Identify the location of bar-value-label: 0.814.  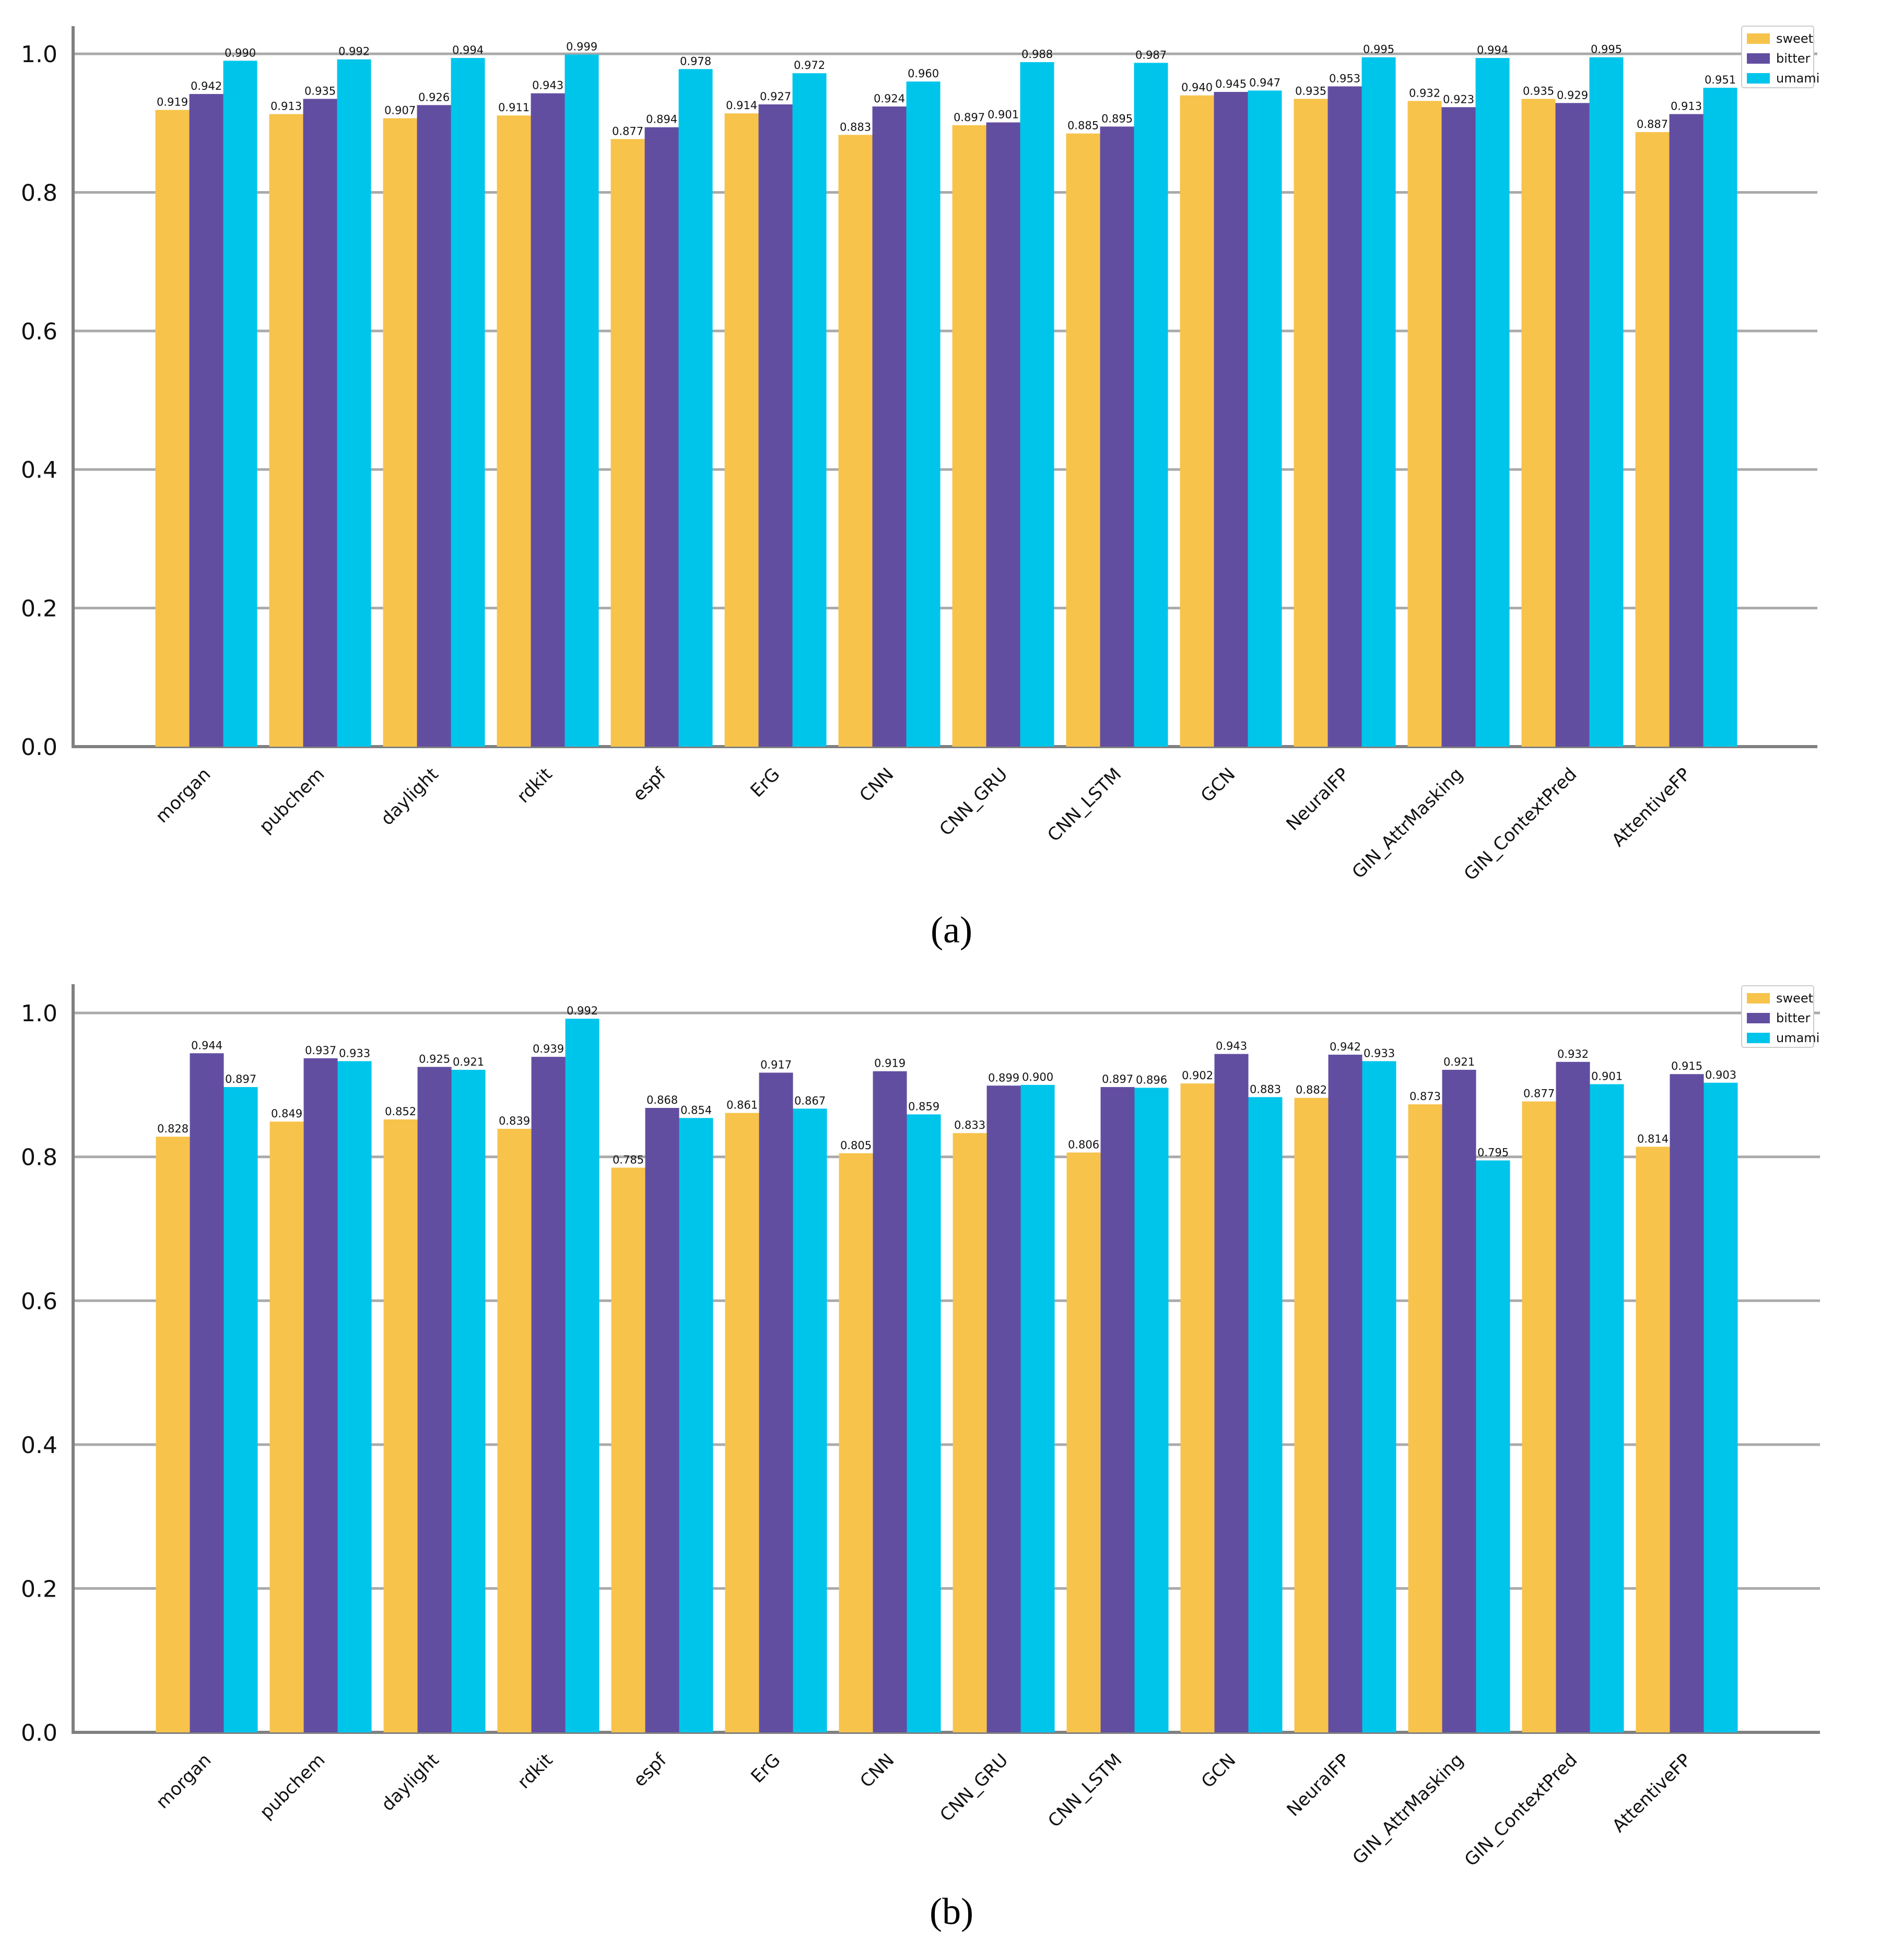
(1653, 1139).